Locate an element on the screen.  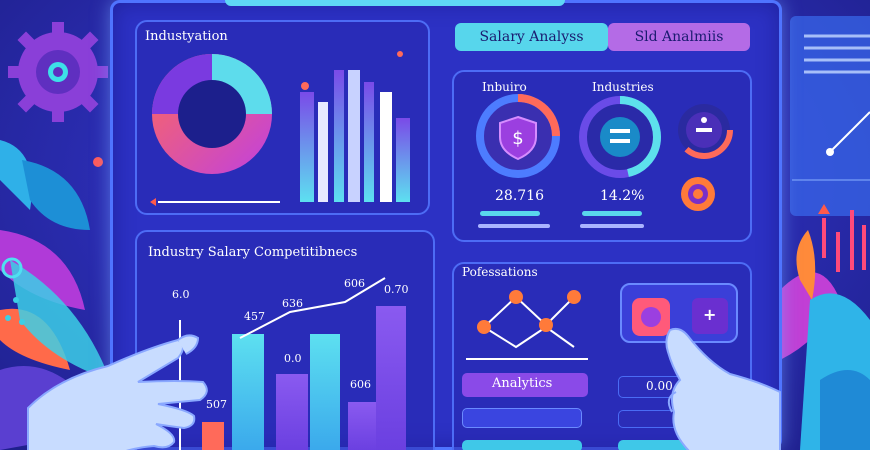
analytics-button-label: Analytics is located at coordinates (522, 383).